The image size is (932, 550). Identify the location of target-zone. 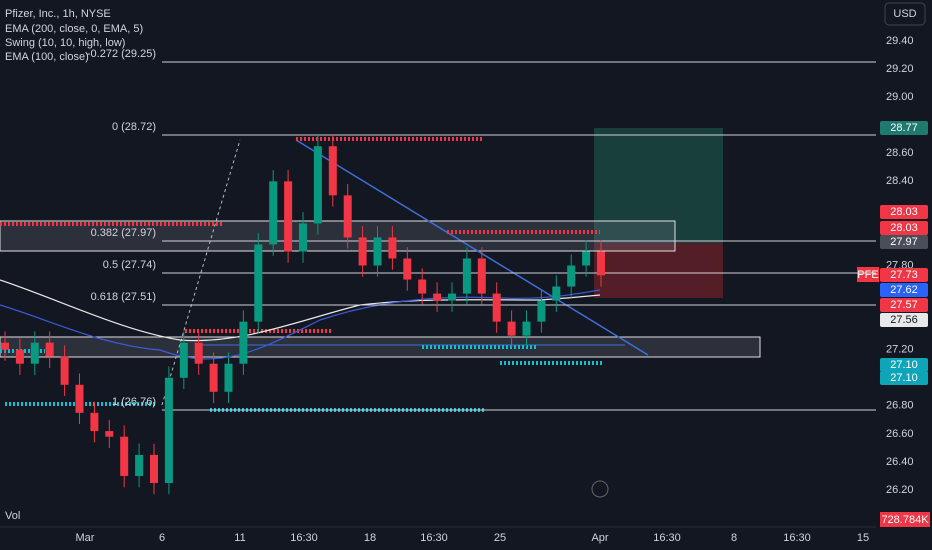
(658, 185).